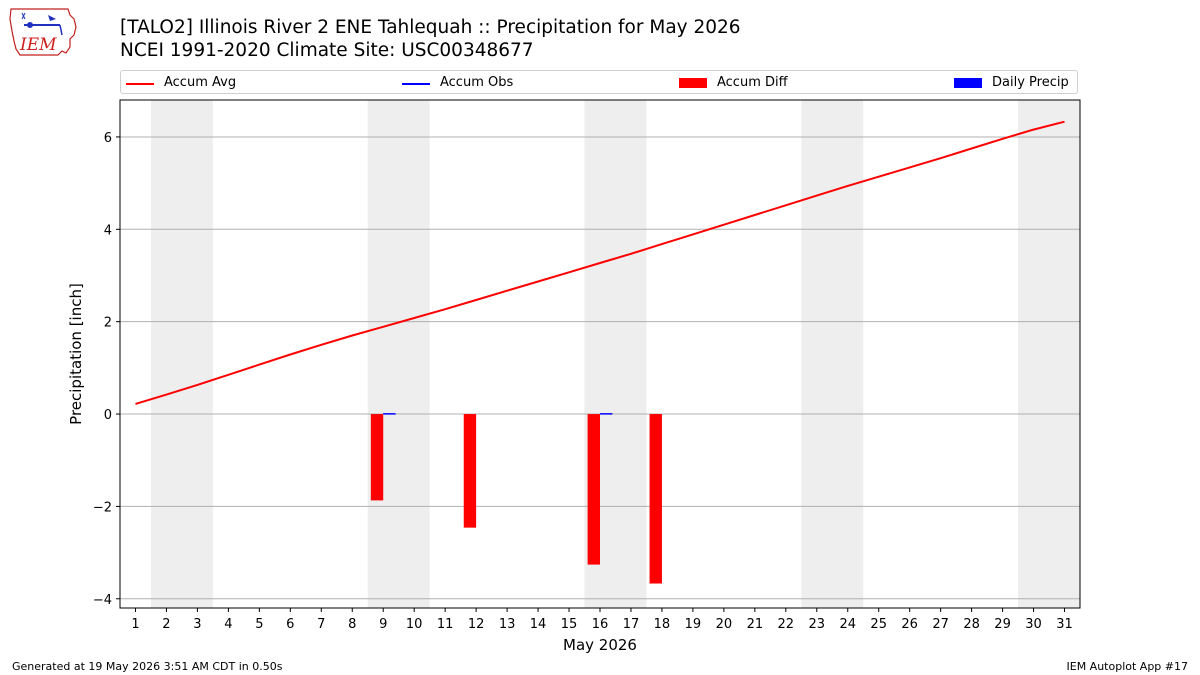  What do you see at coordinates (755, 624) in the screenshot?
I see `x-tick-label: 21` at bounding box center [755, 624].